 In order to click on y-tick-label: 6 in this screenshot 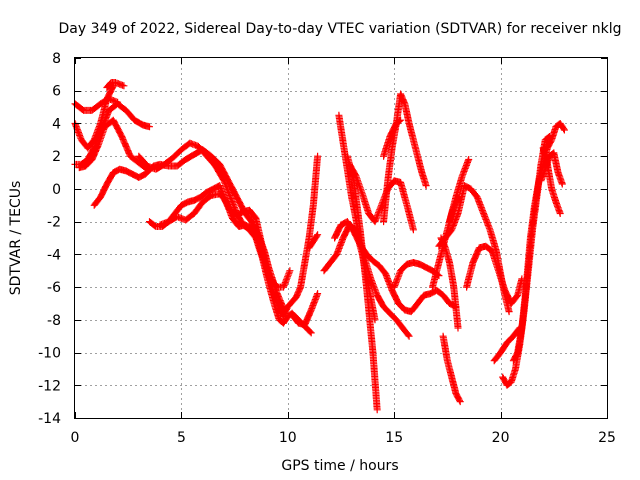, I will do `click(56, 92)`.